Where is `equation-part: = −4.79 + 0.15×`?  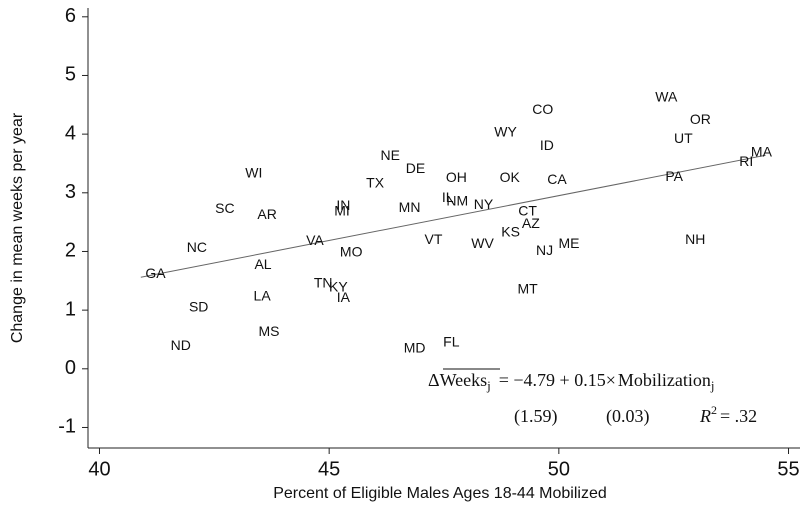 equation-part: = −4.79 + 0.15× is located at coordinates (557, 380).